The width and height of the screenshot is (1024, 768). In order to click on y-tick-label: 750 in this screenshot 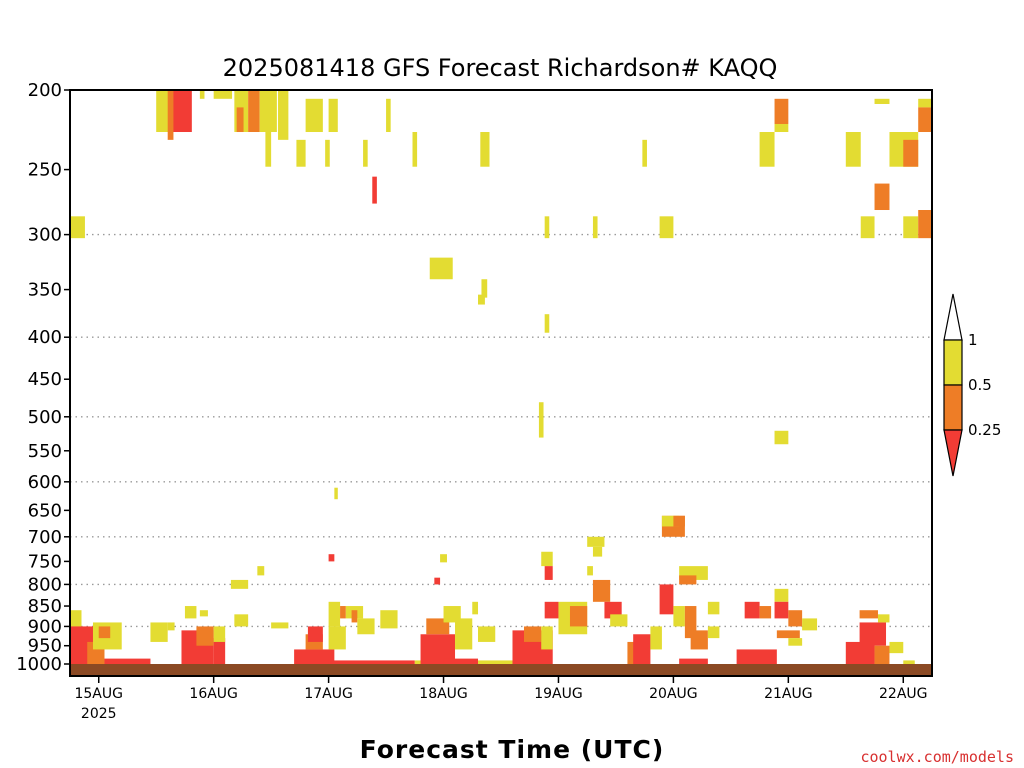, I will do `click(45, 561)`.